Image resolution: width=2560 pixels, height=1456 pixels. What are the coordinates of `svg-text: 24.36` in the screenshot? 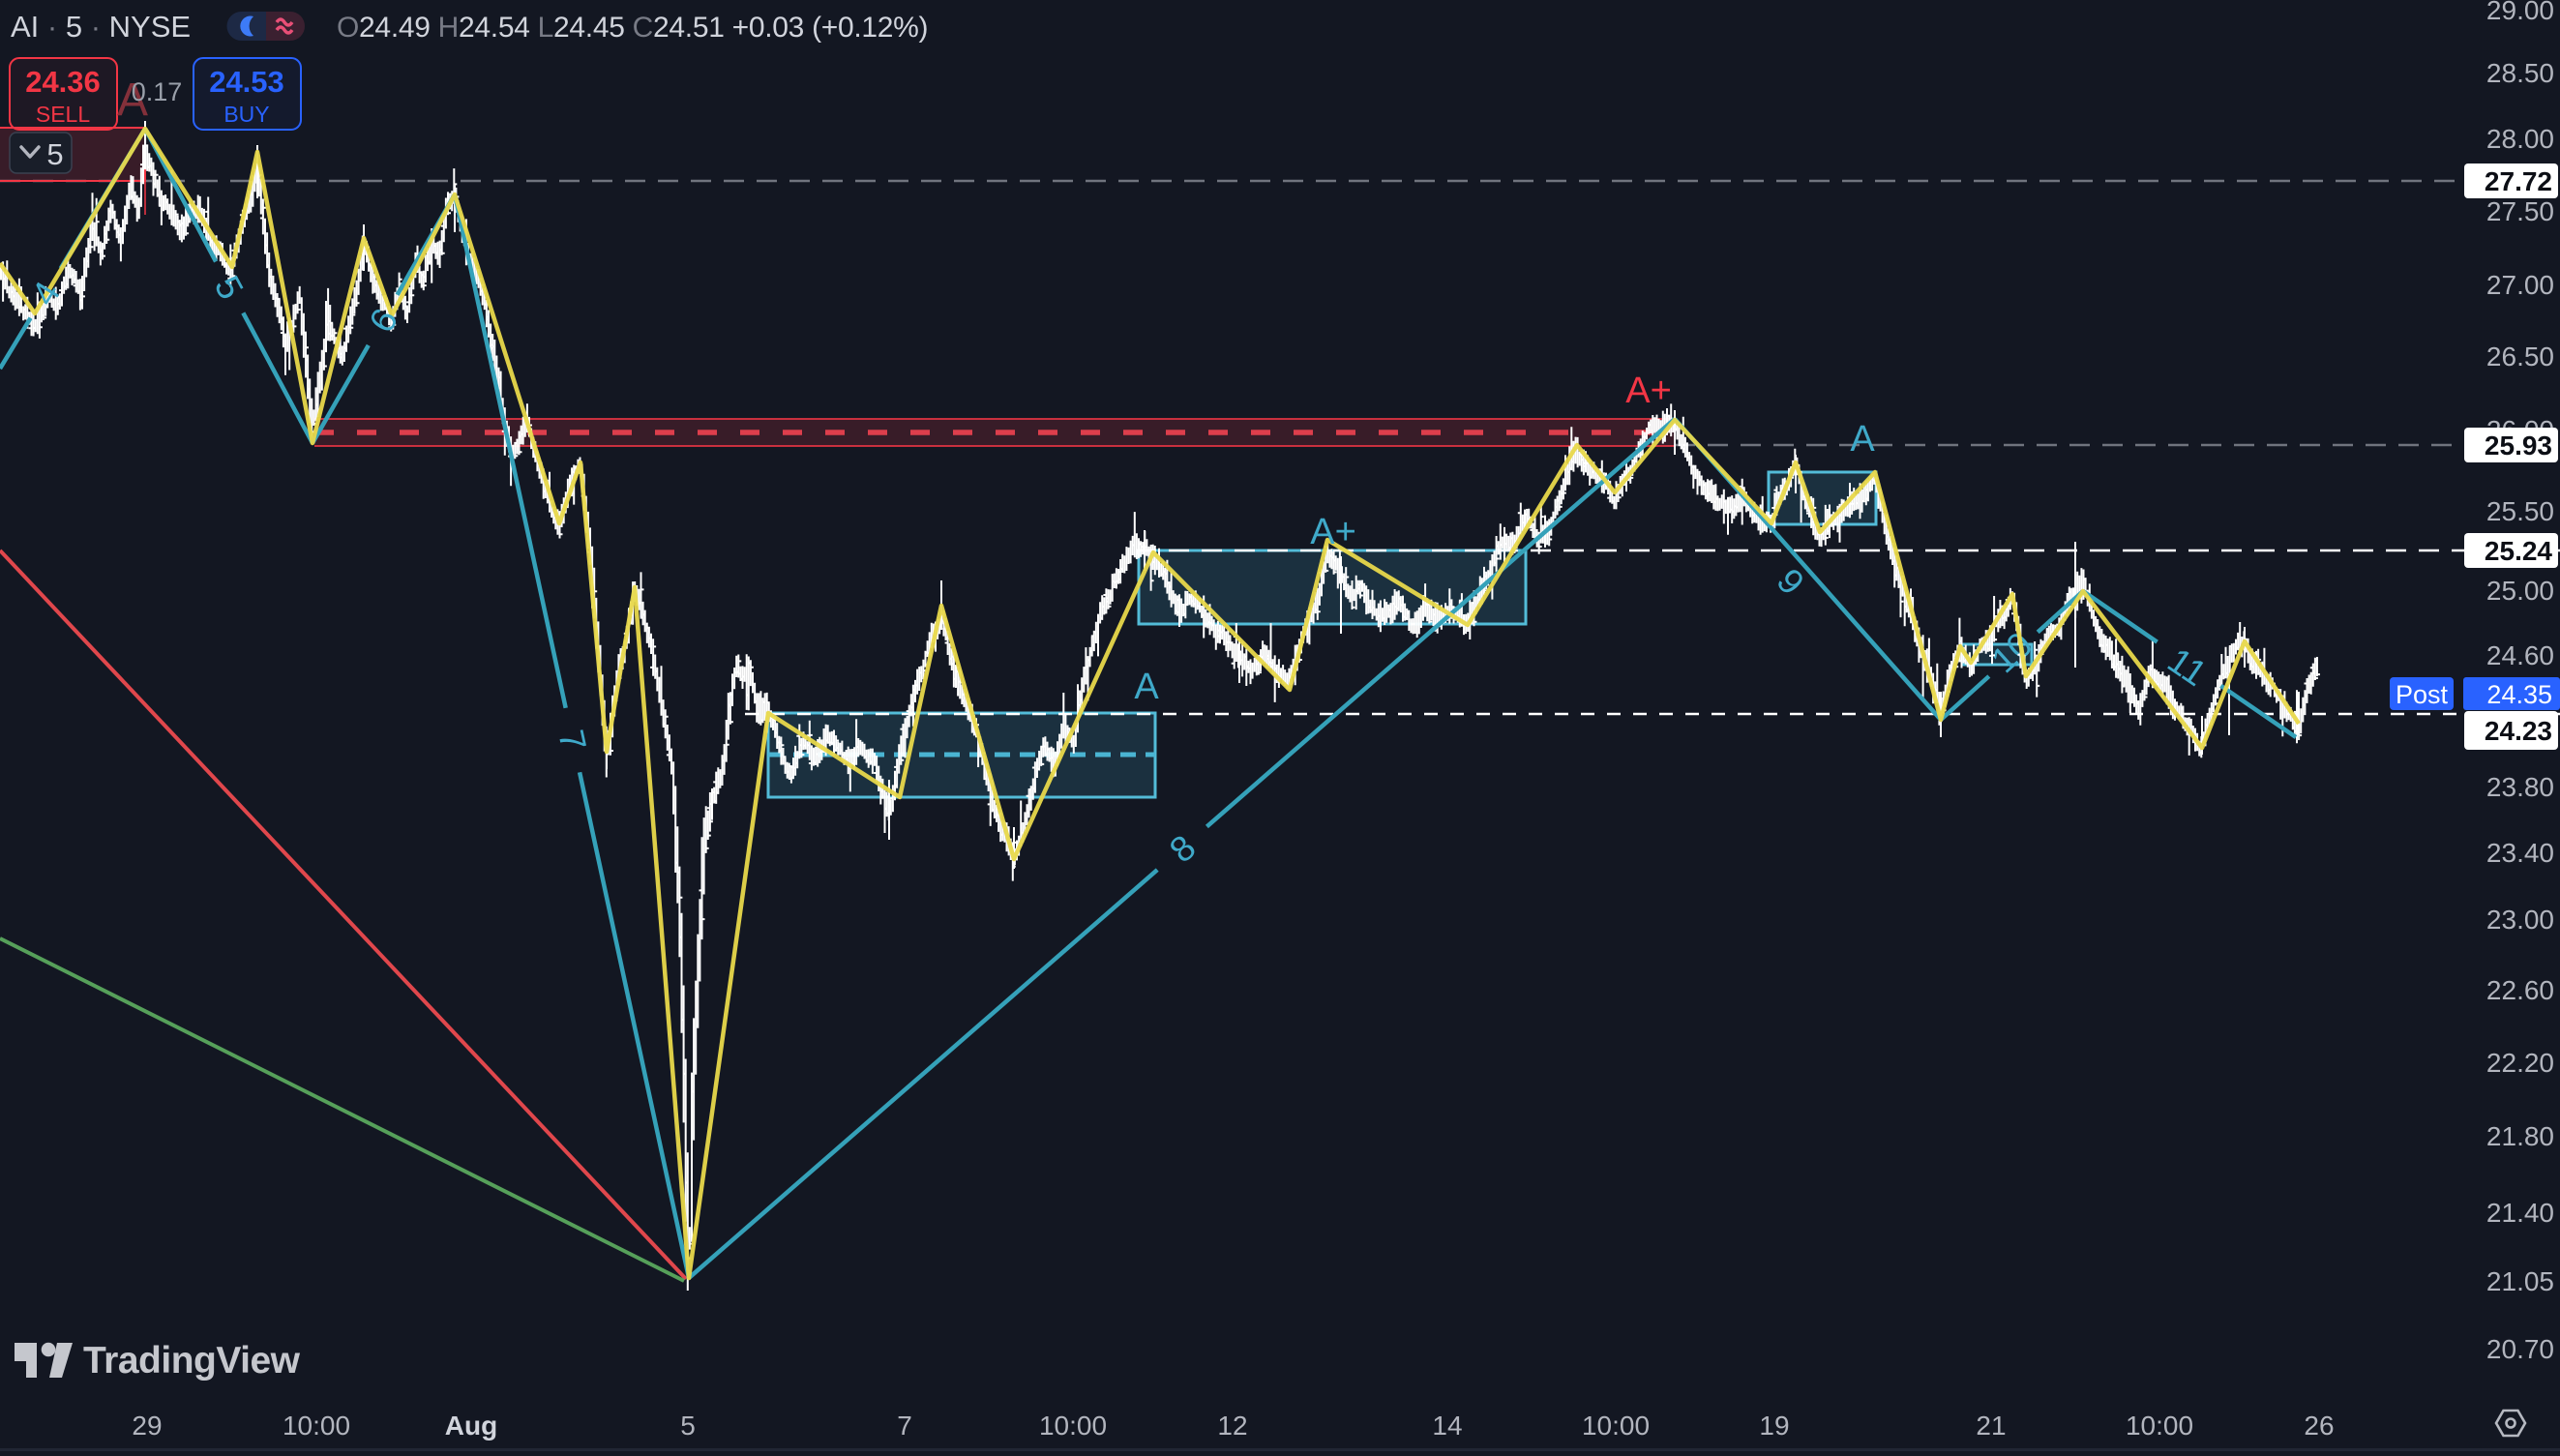 It's located at (63, 82).